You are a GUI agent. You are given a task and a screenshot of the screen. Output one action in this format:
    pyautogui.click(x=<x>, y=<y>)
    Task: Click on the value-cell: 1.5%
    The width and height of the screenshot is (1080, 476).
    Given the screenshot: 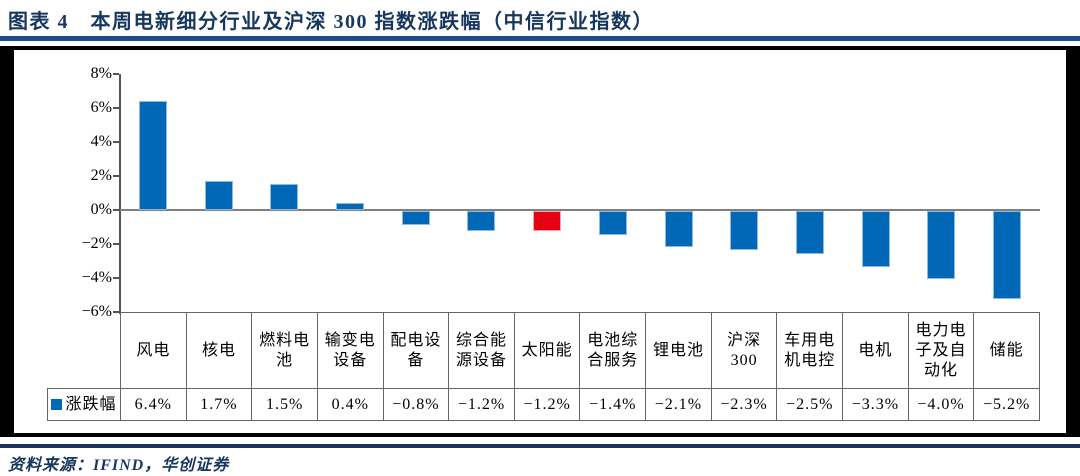 What is the action you would take?
    pyautogui.click(x=284, y=404)
    